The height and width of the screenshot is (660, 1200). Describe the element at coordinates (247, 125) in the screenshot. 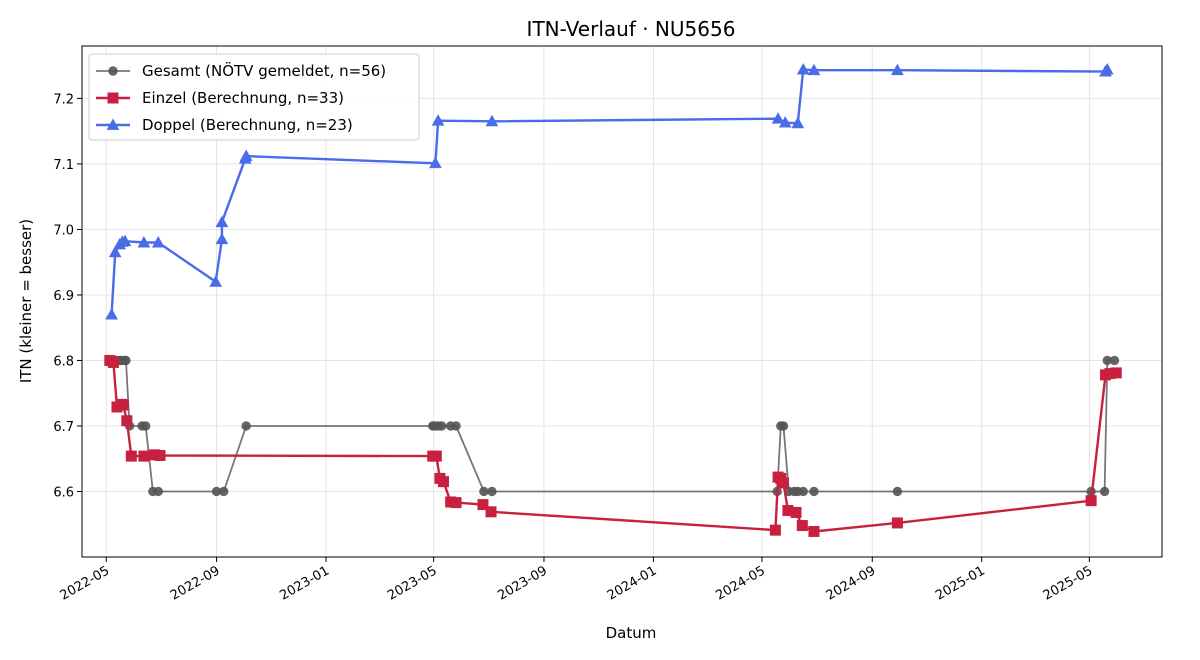

I see `legend-label: Doppel (Berechnung, n=23)` at that location.